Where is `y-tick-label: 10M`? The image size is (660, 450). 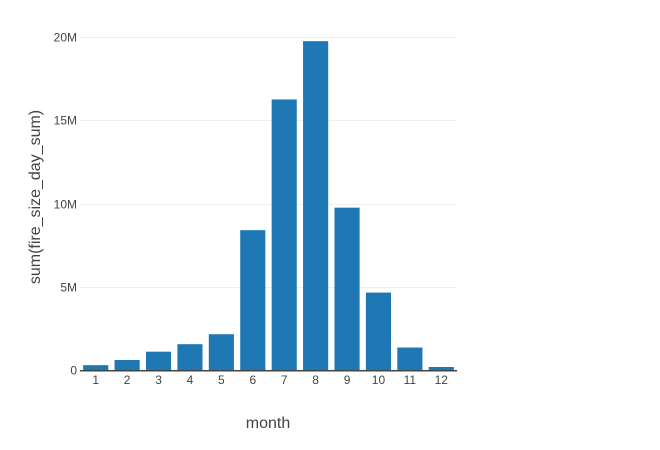 y-tick-label: 10M is located at coordinates (65, 205).